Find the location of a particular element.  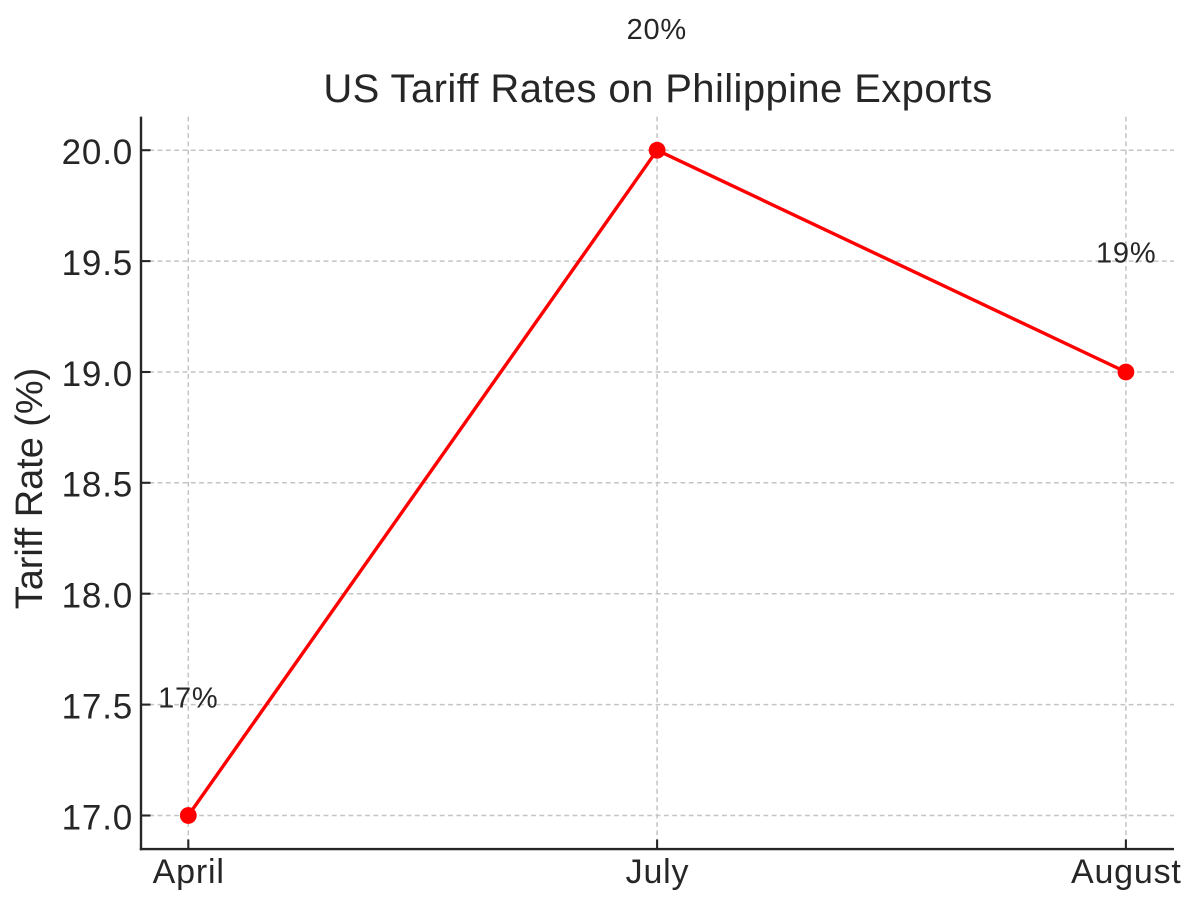

svg-text: 20.0 is located at coordinates (97, 152).